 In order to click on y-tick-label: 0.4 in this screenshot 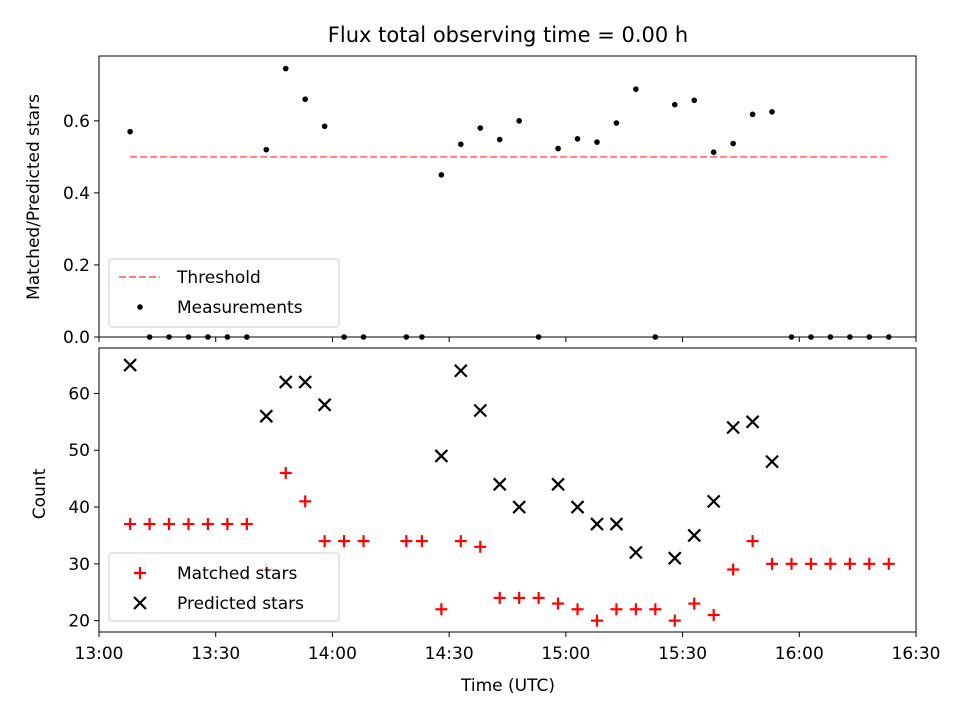, I will do `click(76, 194)`.